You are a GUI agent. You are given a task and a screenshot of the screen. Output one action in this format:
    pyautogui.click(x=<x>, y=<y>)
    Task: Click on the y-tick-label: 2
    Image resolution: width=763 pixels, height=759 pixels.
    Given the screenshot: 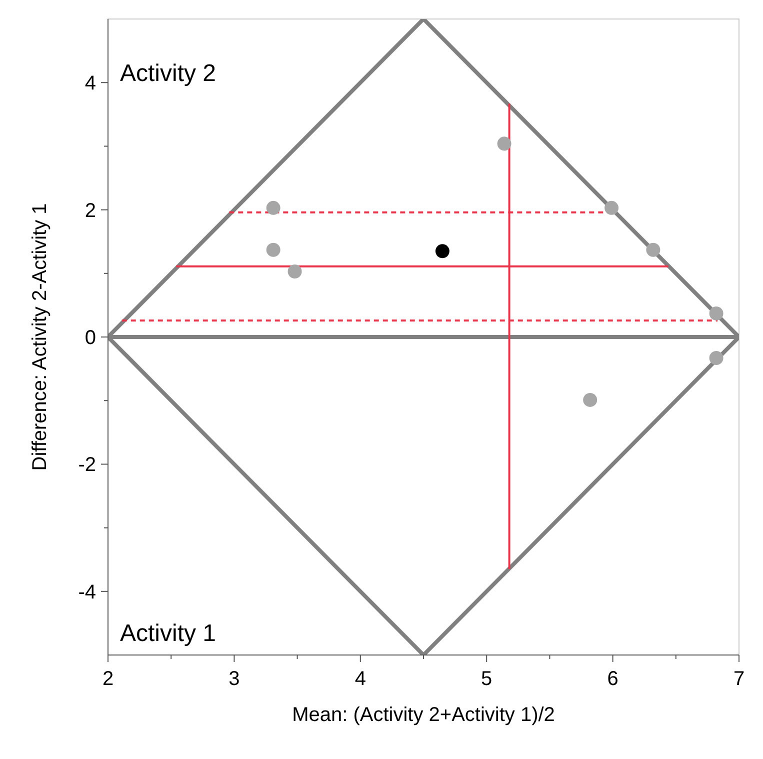 What is the action you would take?
    pyautogui.click(x=90, y=211)
    